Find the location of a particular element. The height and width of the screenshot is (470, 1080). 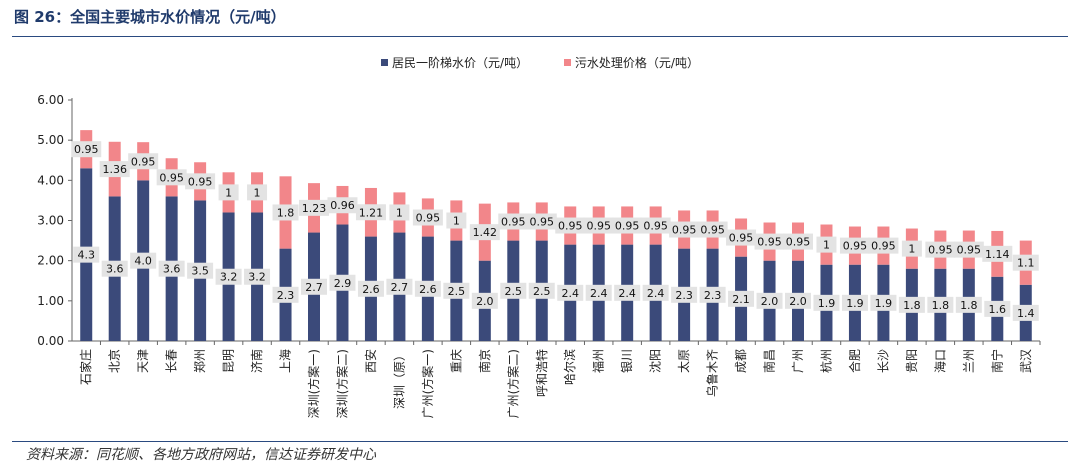

data-label-sewage-price: 1.14 is located at coordinates (997, 254).